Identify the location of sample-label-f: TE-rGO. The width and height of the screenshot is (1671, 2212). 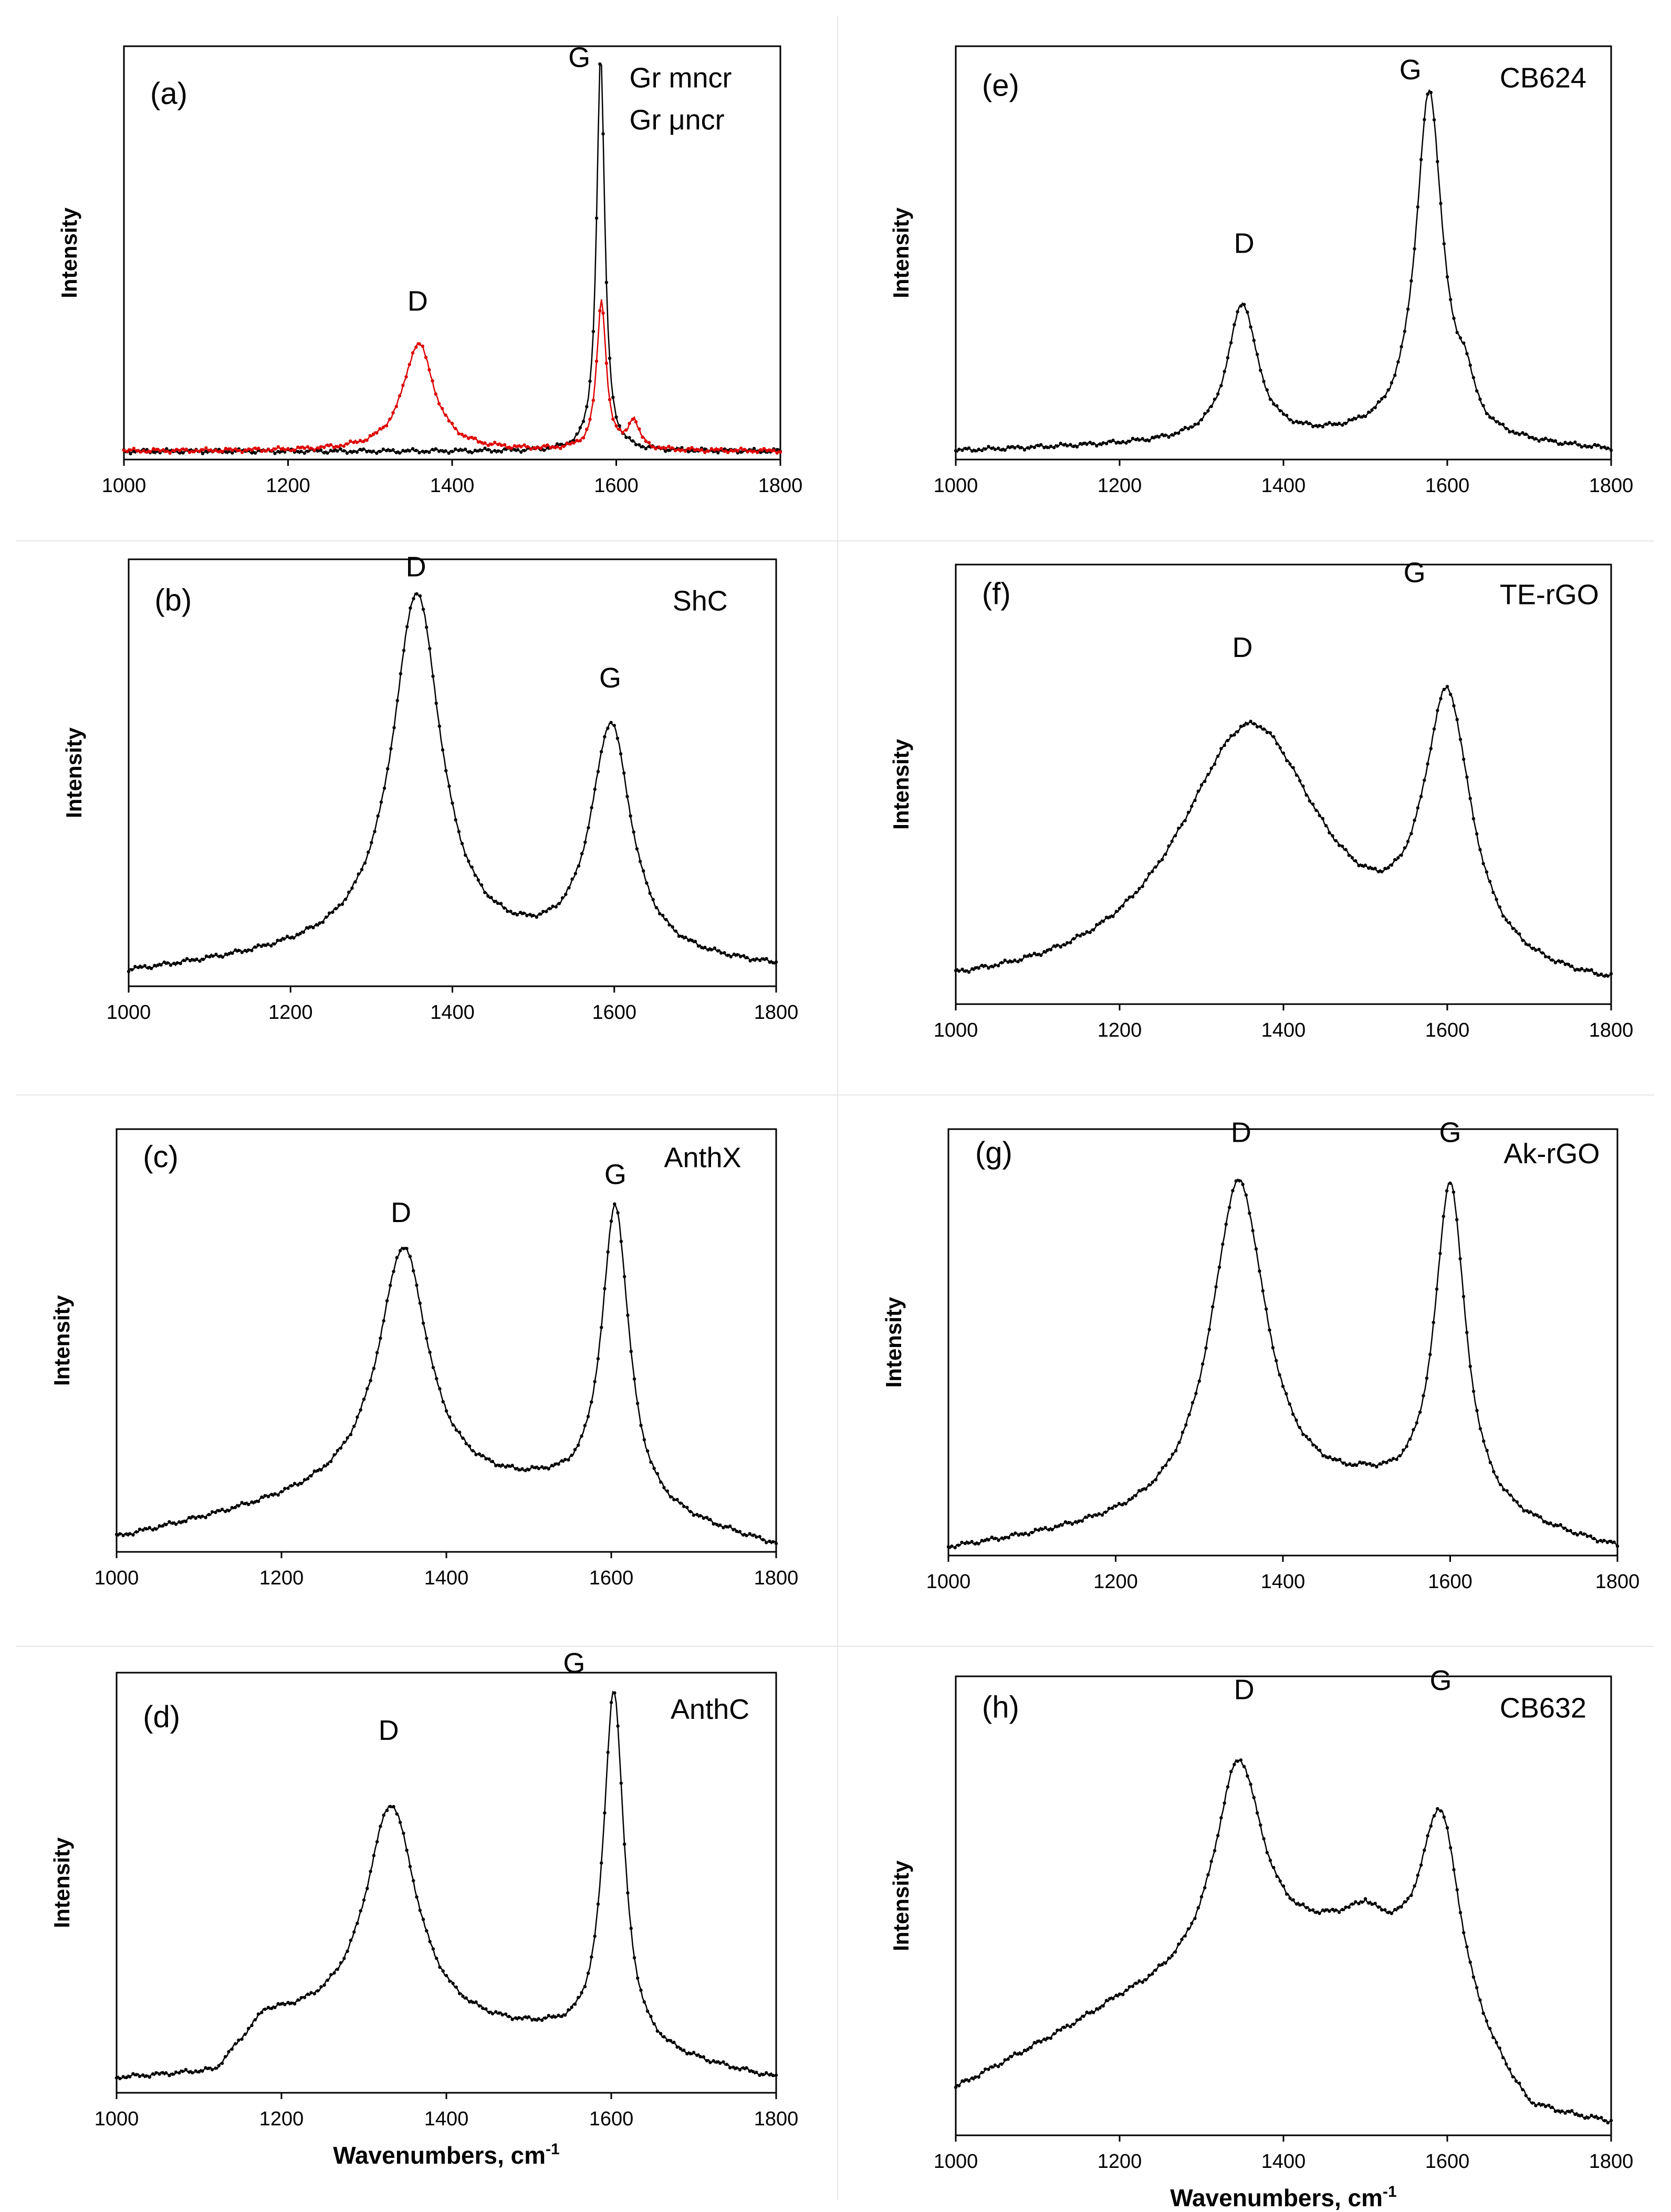
(1549, 594).